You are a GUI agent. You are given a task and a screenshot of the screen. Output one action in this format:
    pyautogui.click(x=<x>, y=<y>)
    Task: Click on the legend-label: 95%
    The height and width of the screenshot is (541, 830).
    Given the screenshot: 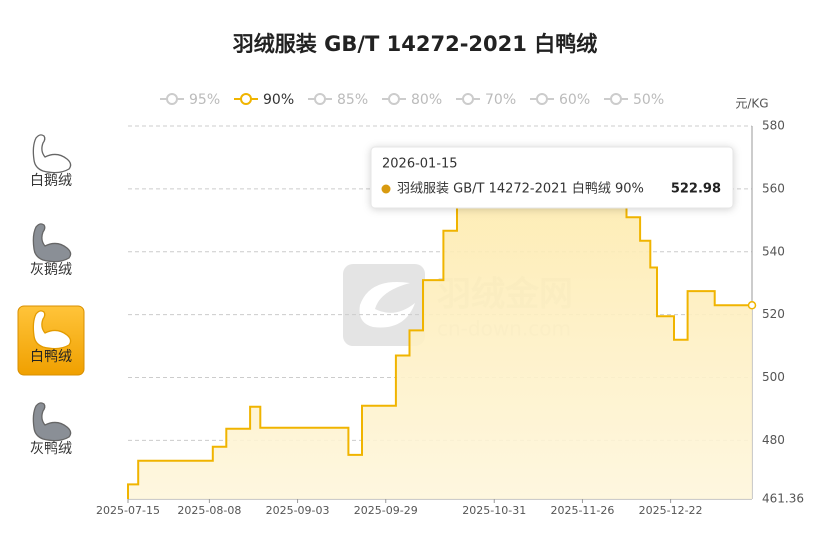 What is the action you would take?
    pyautogui.click(x=204, y=100)
    